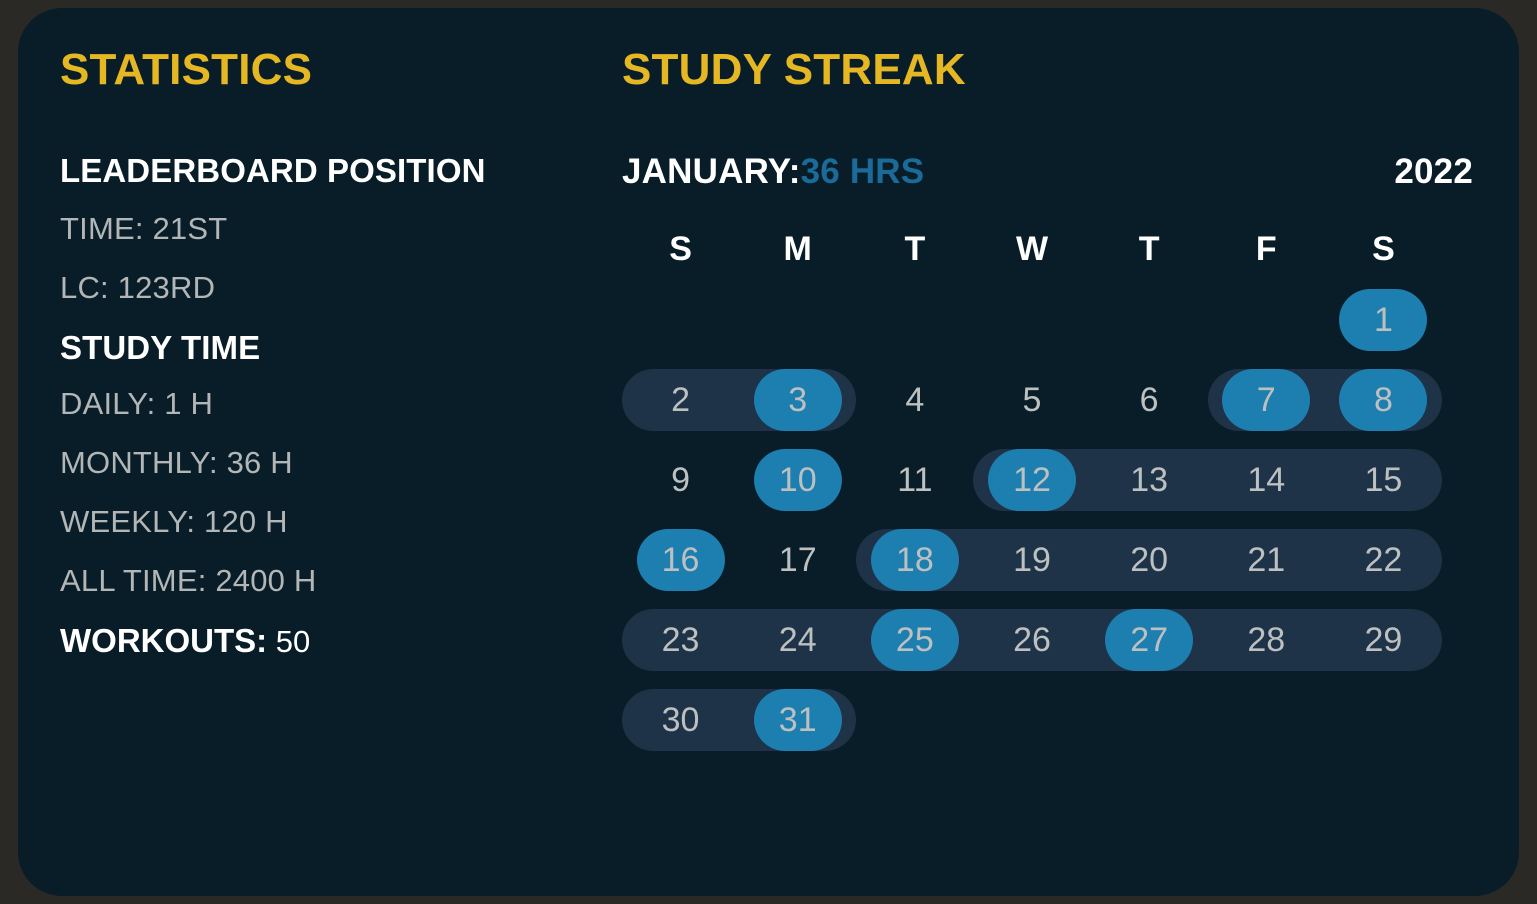  I want to click on calendar-day-7: 7, so click(1266, 400).